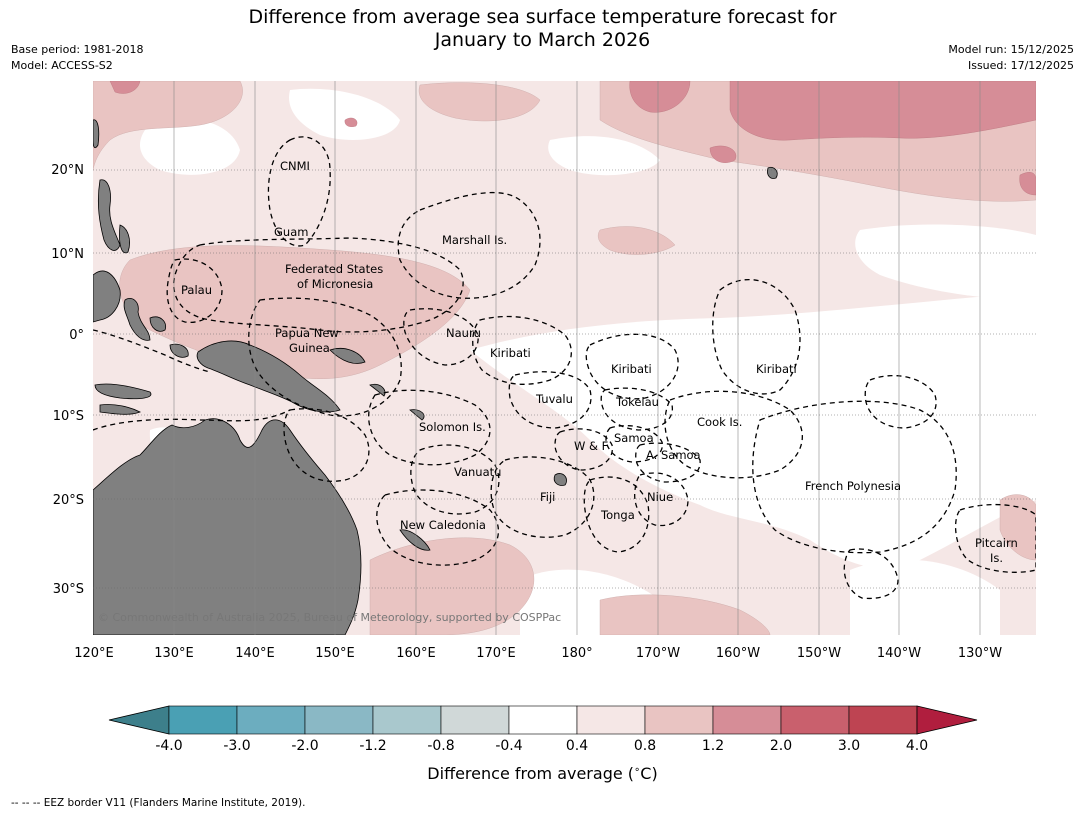  What do you see at coordinates (67, 254) in the screenshot?
I see `lat-label: 10°N` at bounding box center [67, 254].